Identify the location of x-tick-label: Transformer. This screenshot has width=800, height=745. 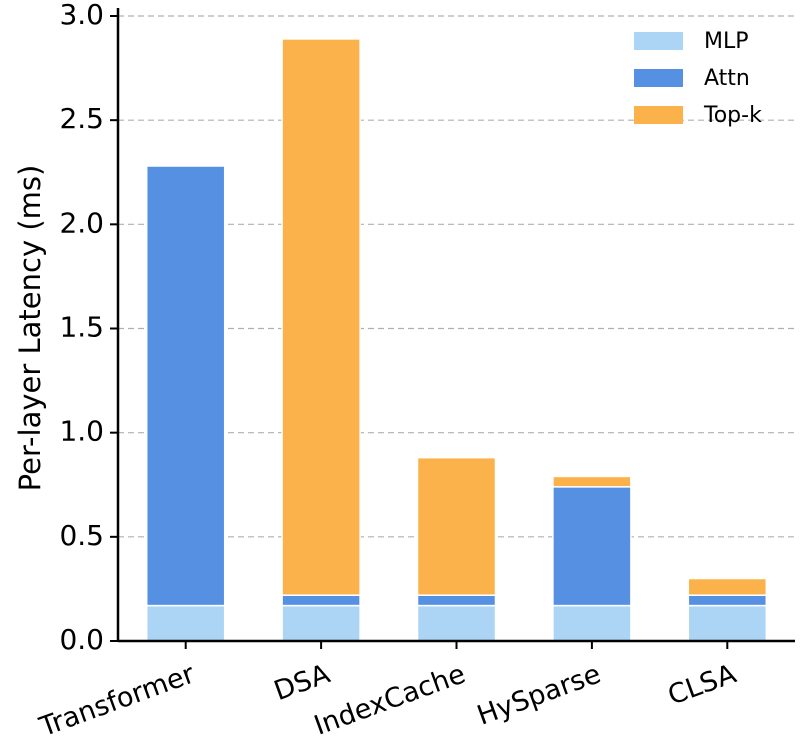
(117, 700).